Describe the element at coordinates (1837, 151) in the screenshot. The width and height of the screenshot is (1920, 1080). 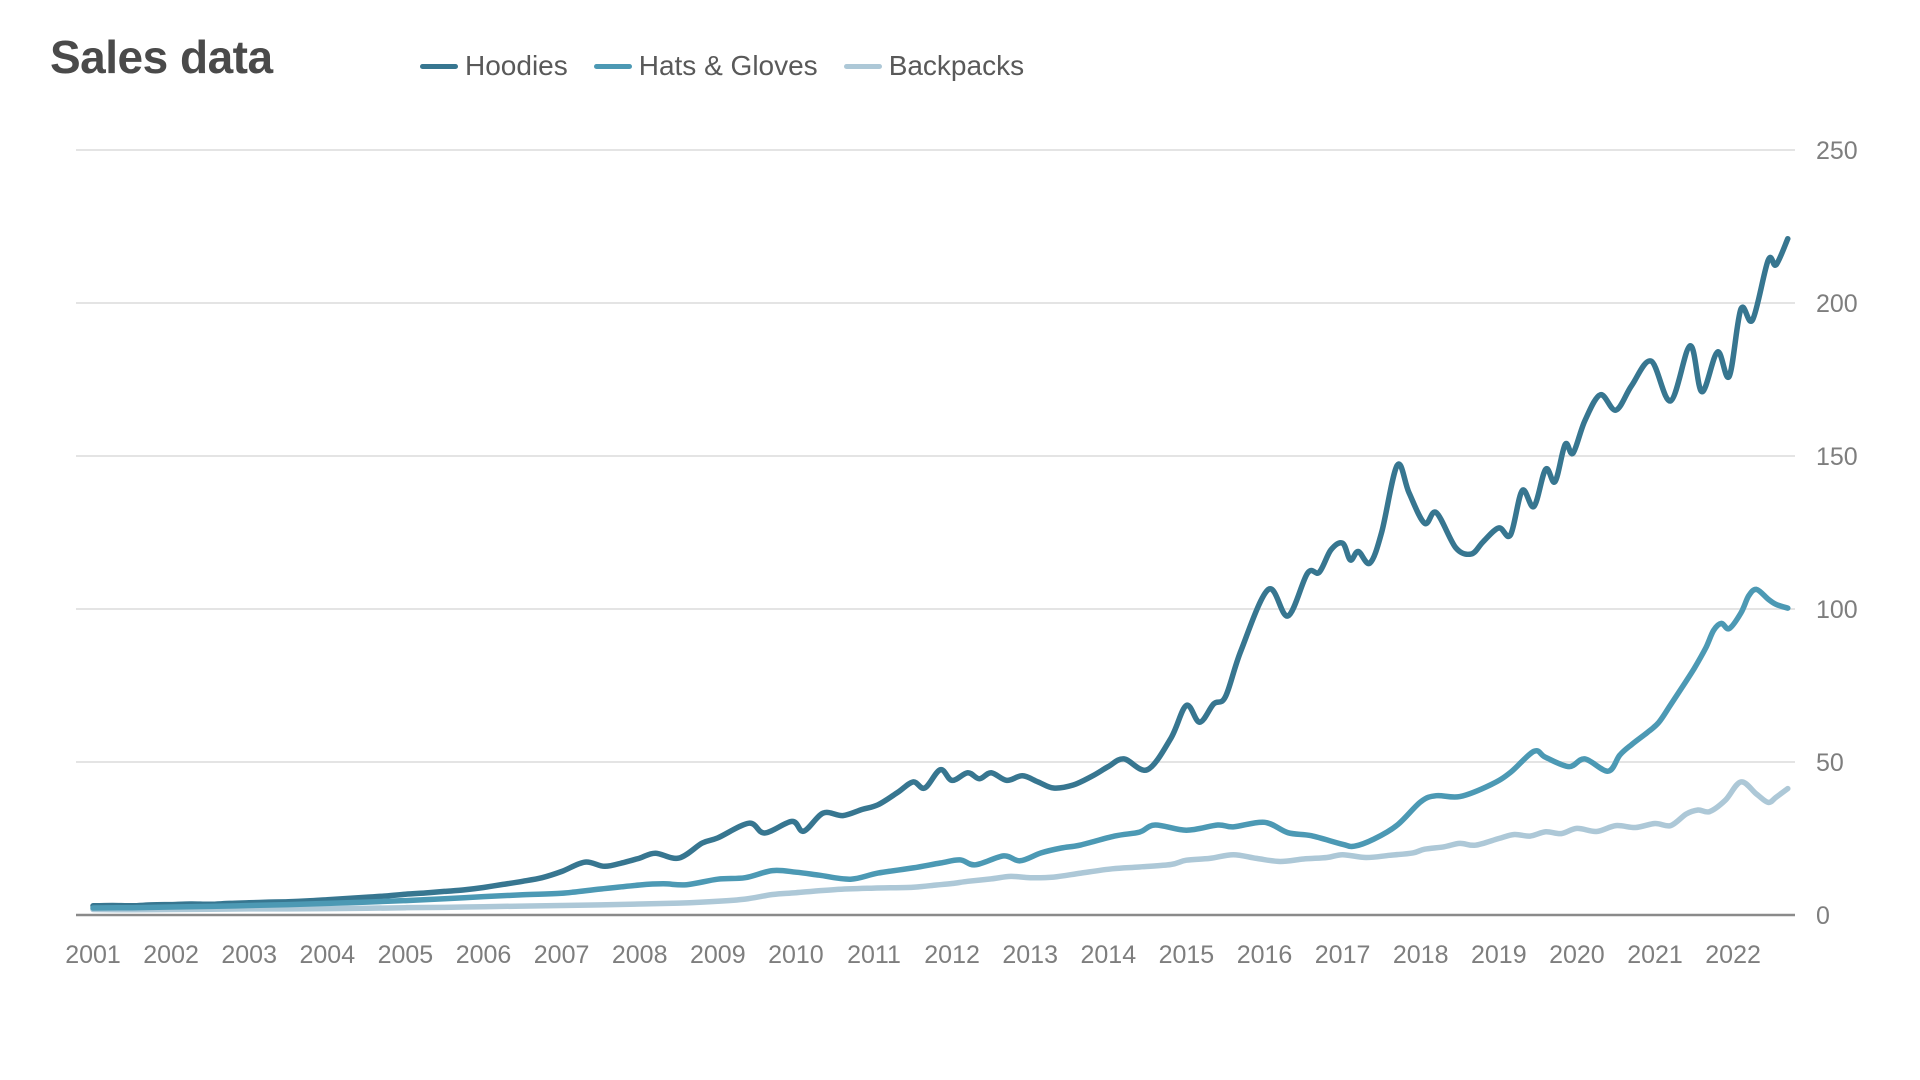
I see `y-axis-tick-label: 250` at that location.